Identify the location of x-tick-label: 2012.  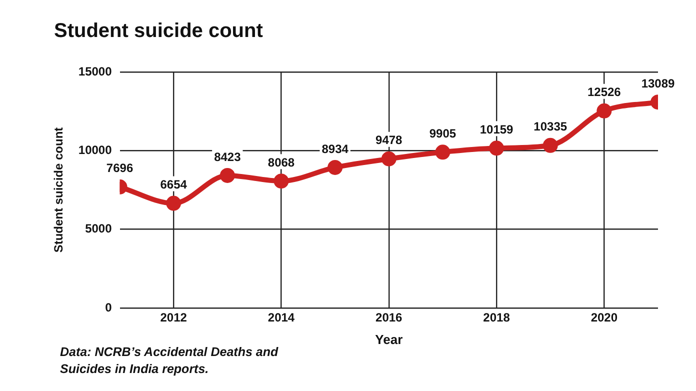
(174, 317).